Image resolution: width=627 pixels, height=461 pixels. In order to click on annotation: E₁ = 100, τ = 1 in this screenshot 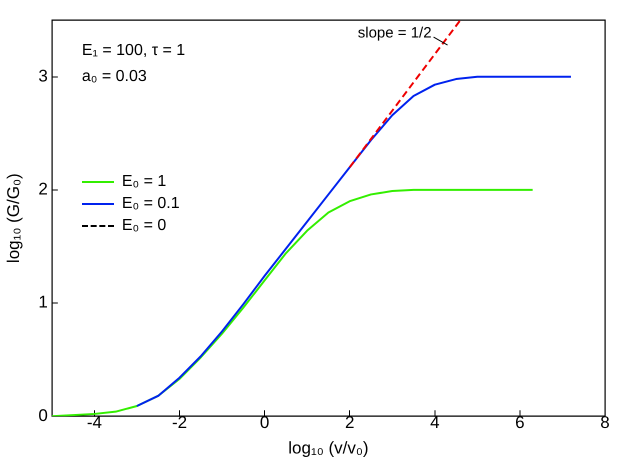, I will do `click(134, 51)`.